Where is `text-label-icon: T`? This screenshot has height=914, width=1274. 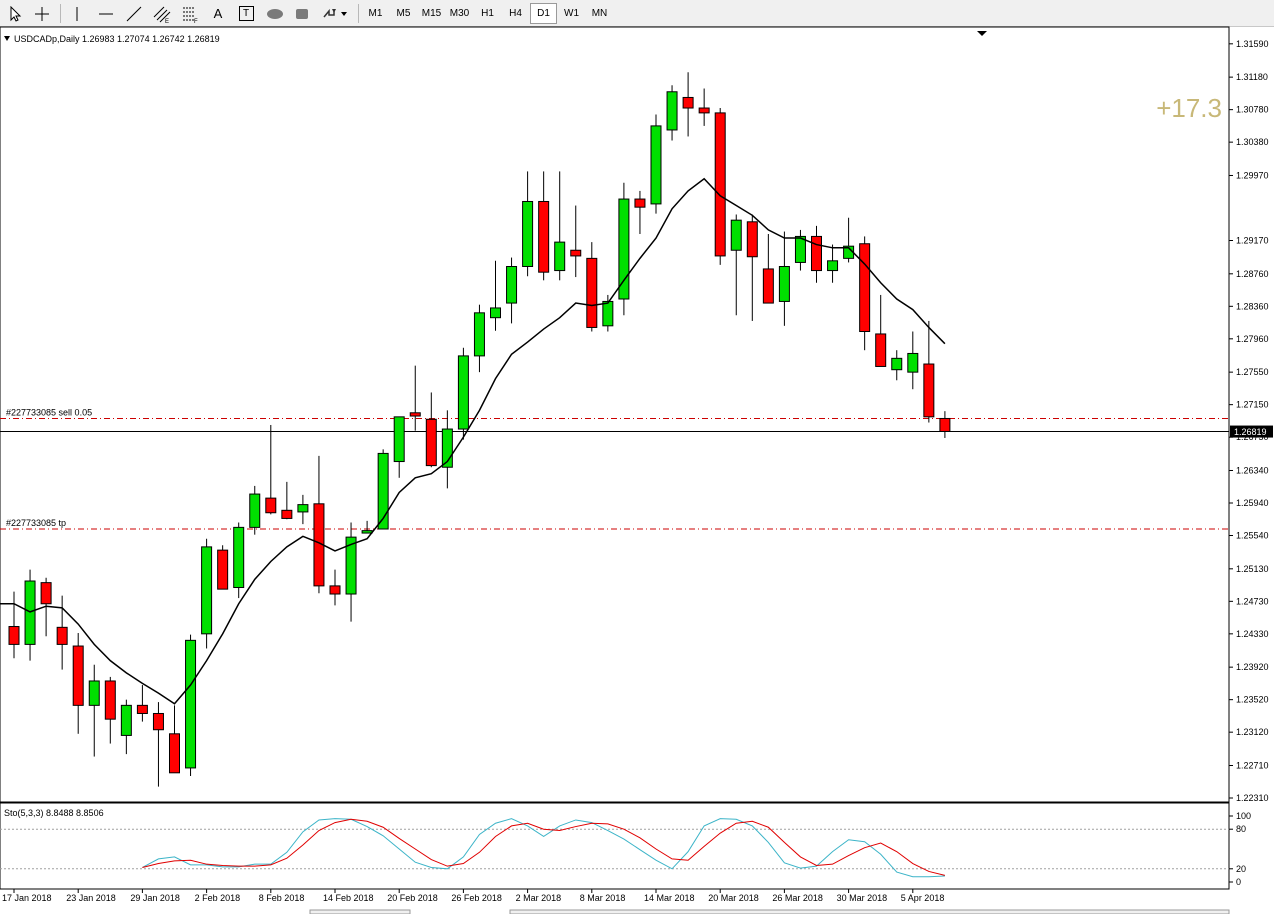
text-label-icon: T is located at coordinates (246, 13).